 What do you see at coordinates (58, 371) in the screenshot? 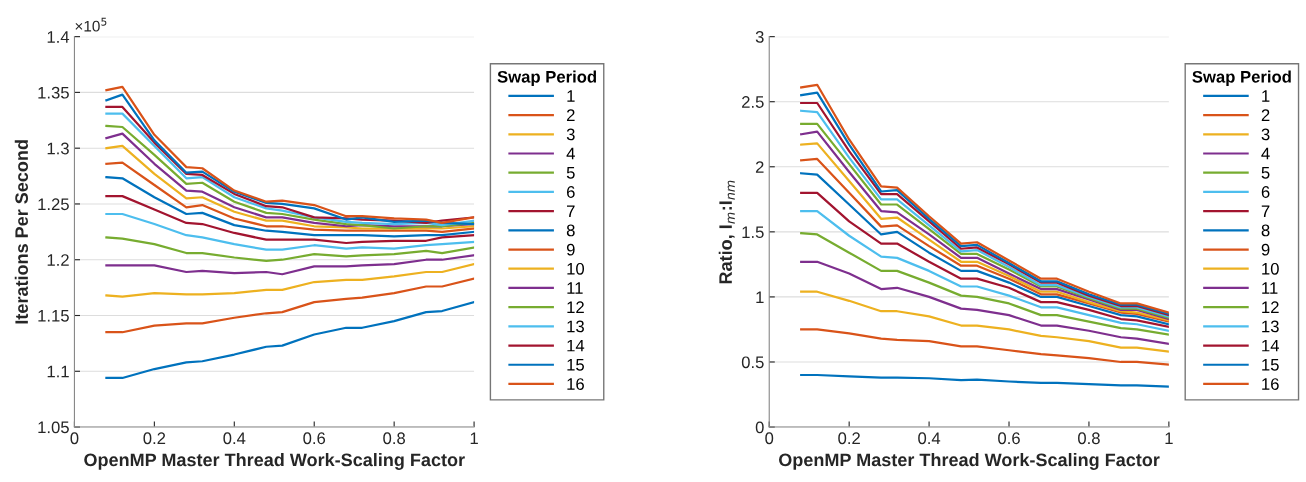
I see `y-tick-label: 1.1` at bounding box center [58, 371].